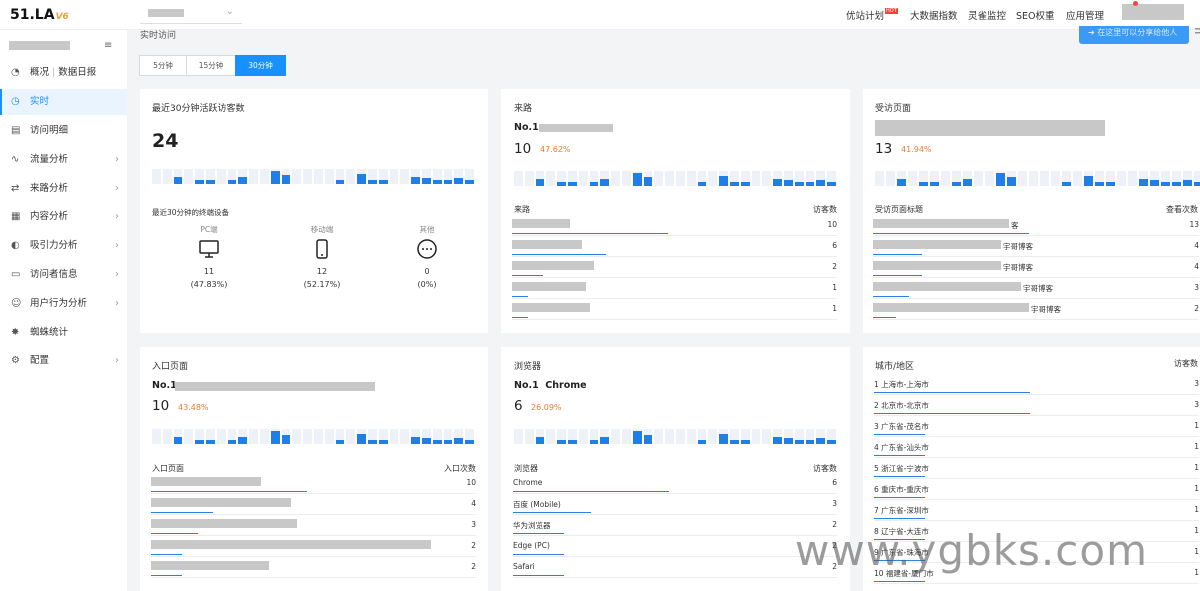 The height and width of the screenshot is (591, 1200). I want to click on top-percent: 43.48%, so click(193, 407).